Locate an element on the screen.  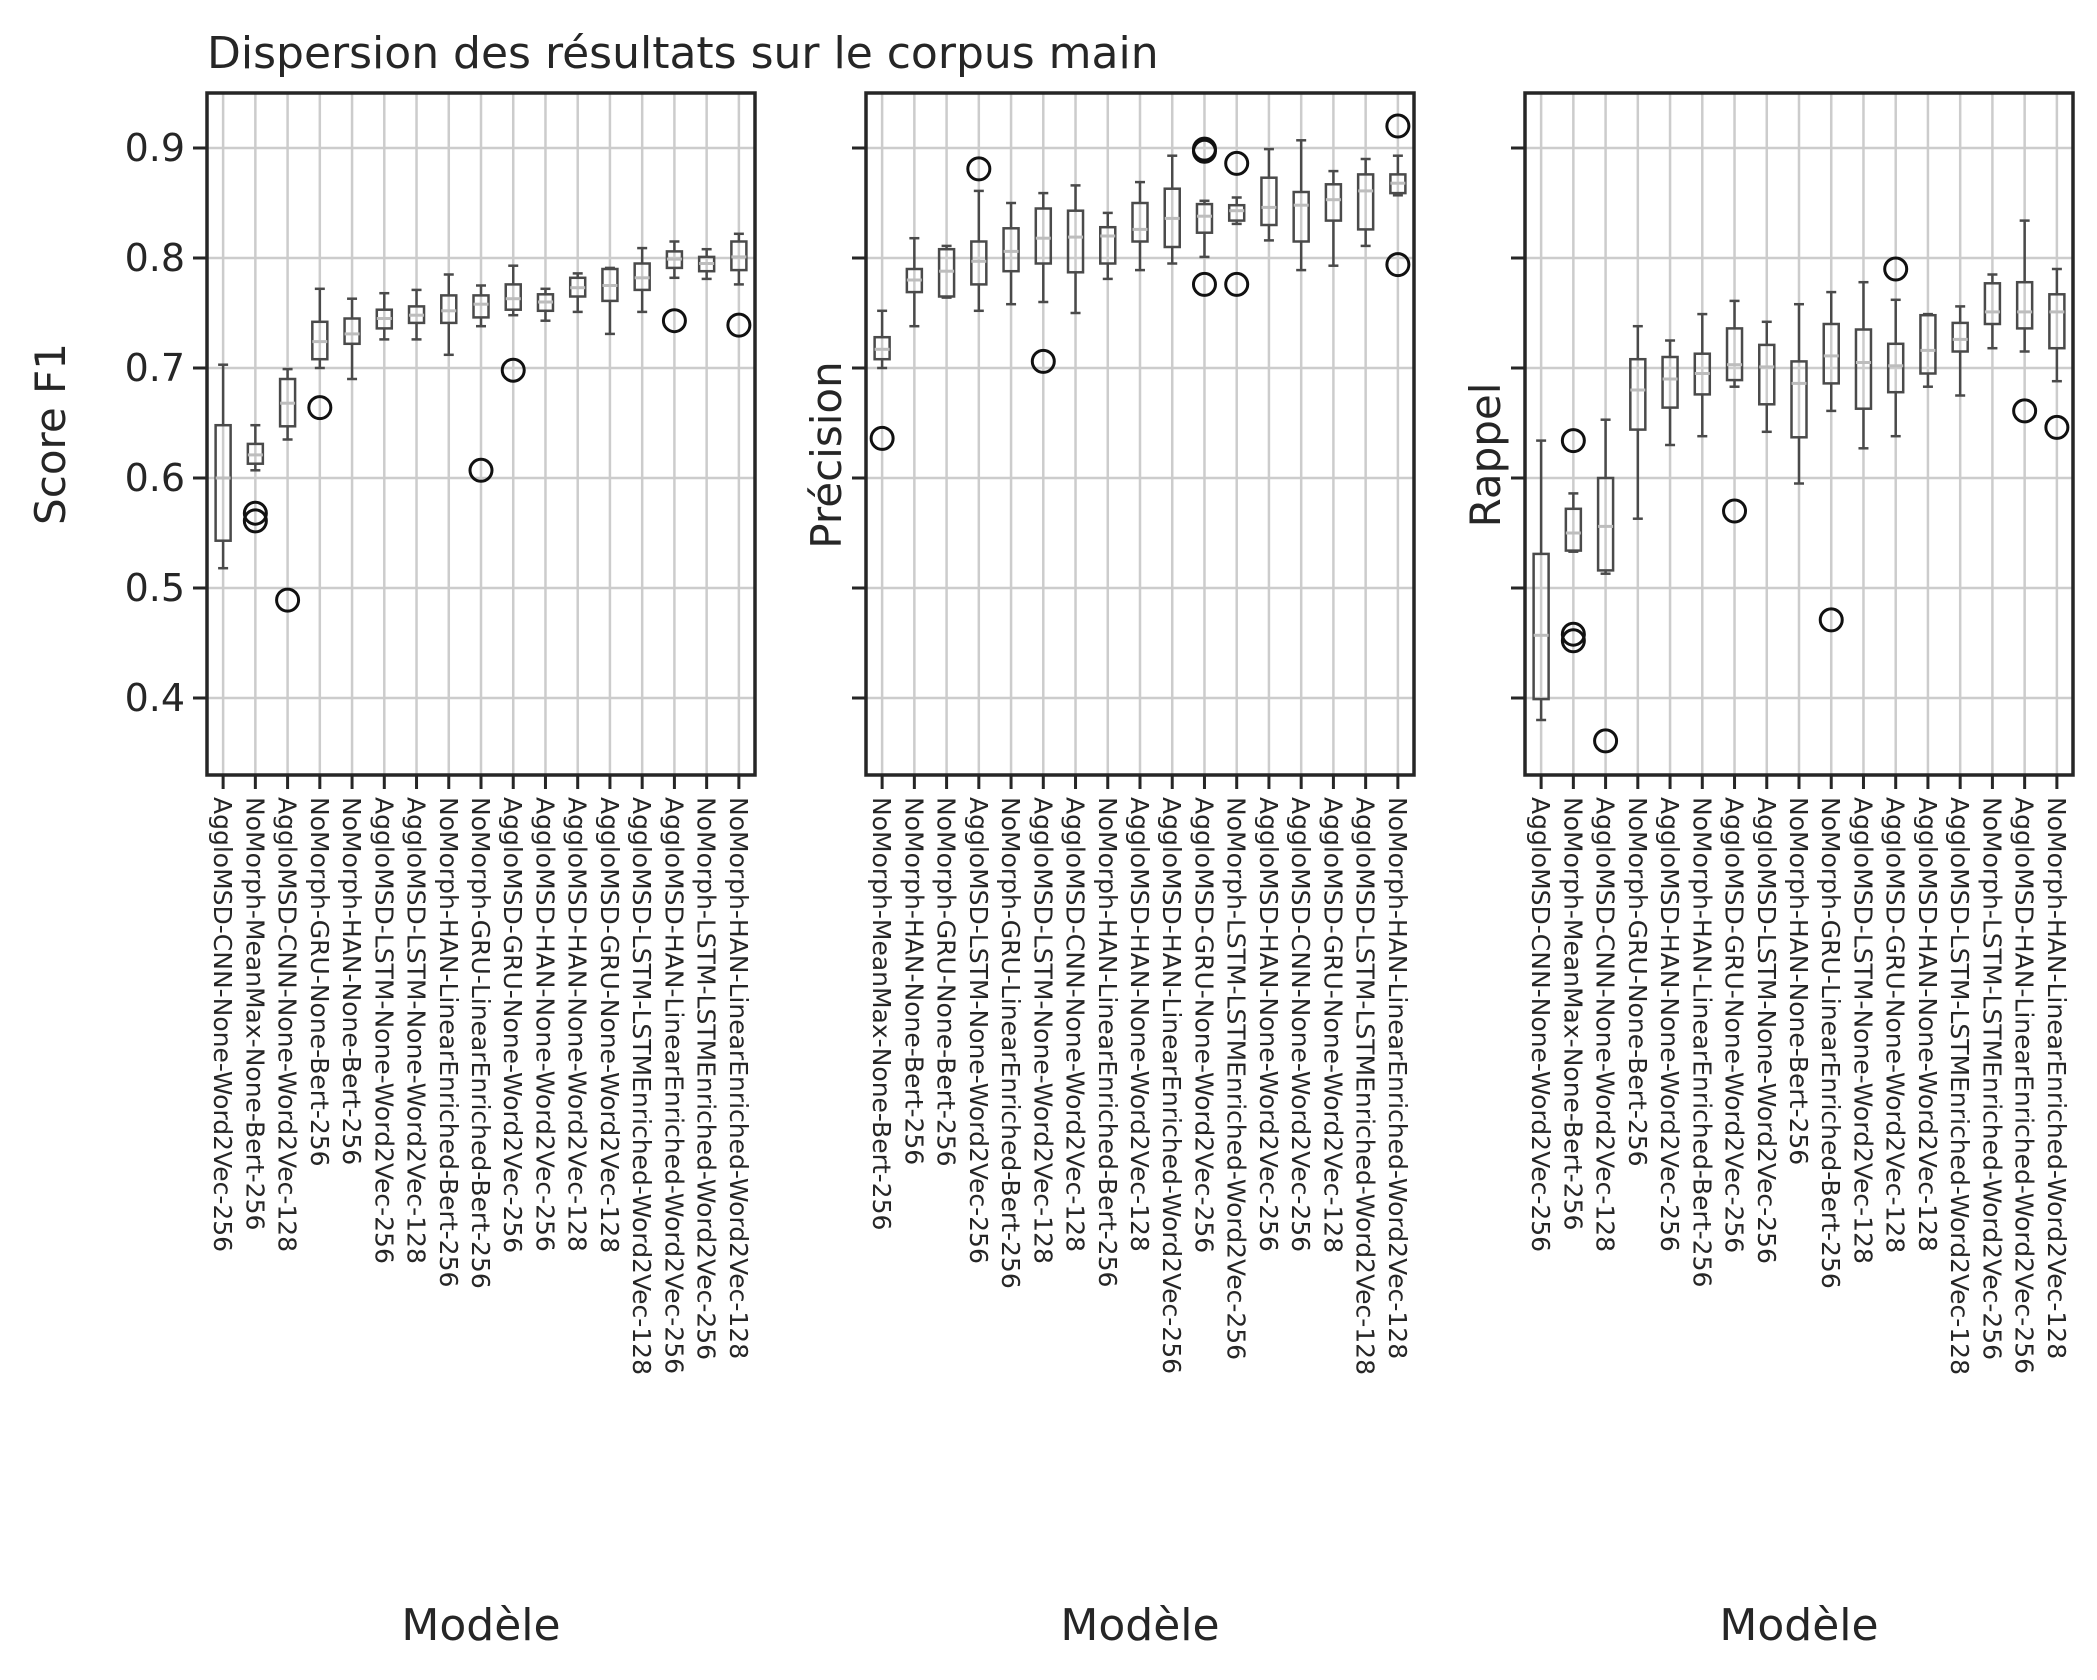
y-tick-label: 0.9 is located at coordinates (155, 148).